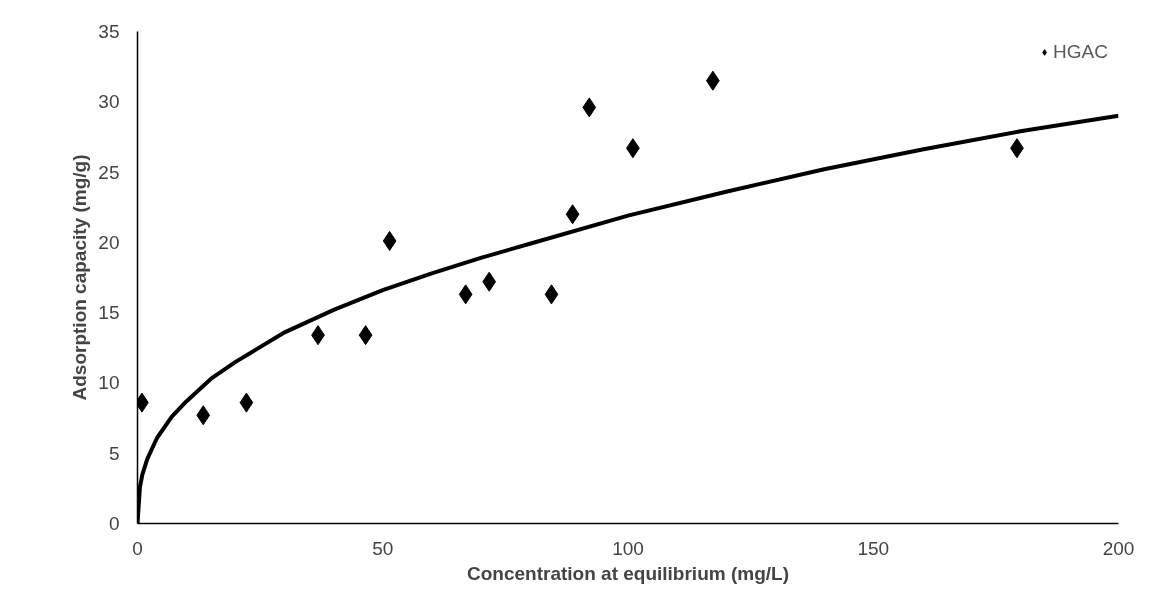 The height and width of the screenshot is (612, 1157). I want to click on y-tick-label: 20, so click(109, 242).